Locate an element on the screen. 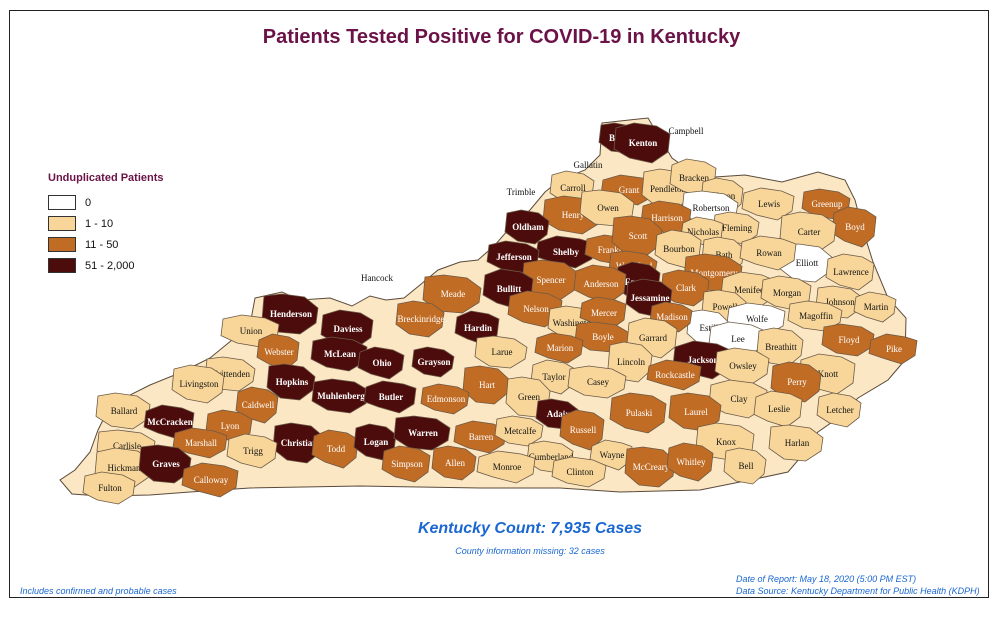 The image size is (1003, 618). county-label: Boyd is located at coordinates (855, 227).